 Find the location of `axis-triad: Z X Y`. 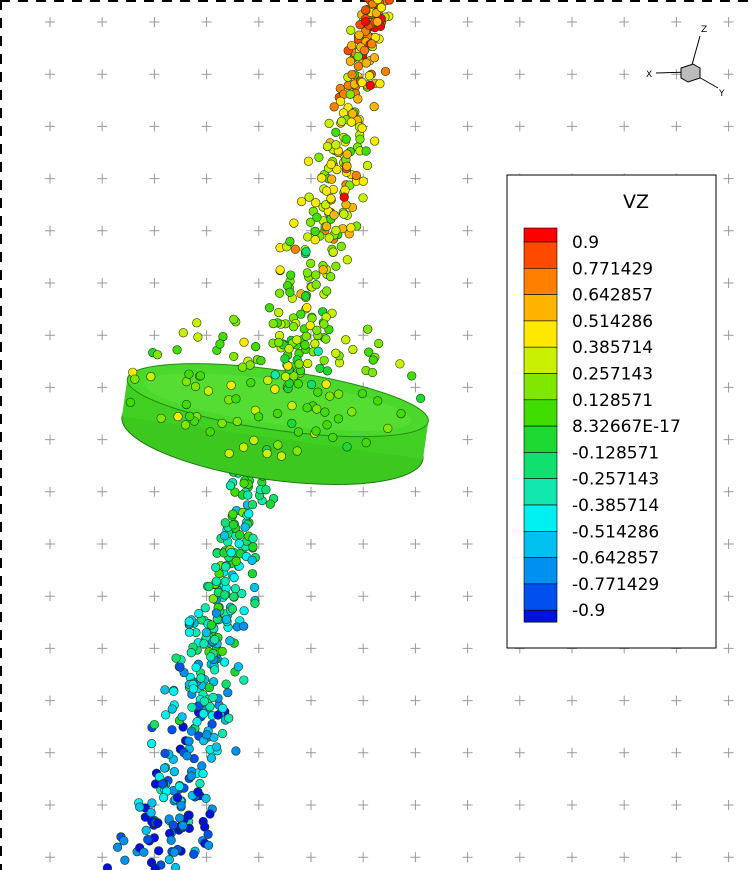

axis-triad: Z X Y is located at coordinates (685, 62).